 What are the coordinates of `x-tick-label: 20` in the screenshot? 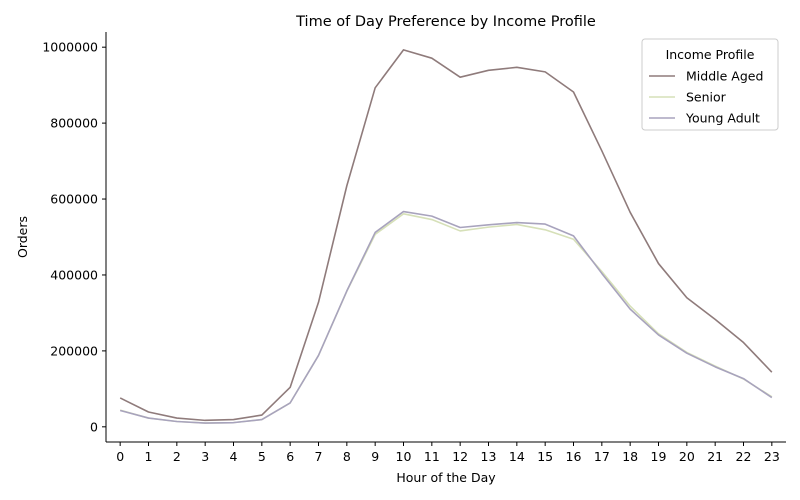 It's located at (687, 456).